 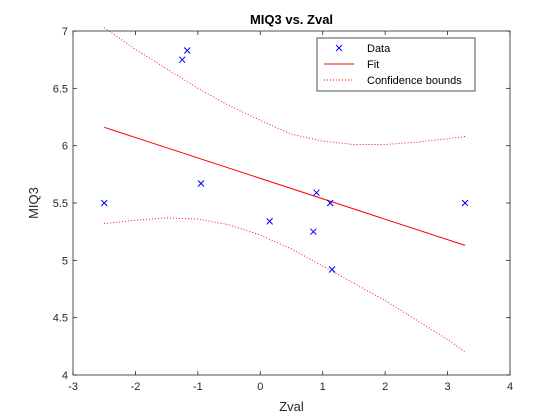 I want to click on y-axis-label: MIQ3, so click(x=33, y=203).